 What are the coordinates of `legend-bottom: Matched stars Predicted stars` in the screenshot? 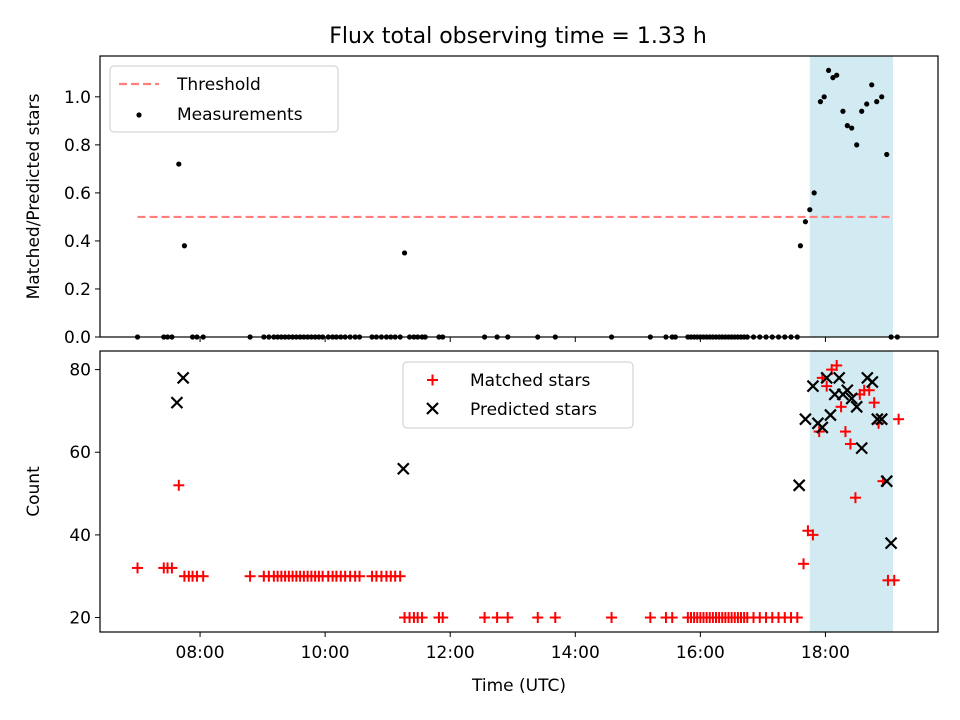 It's located at (518, 395).